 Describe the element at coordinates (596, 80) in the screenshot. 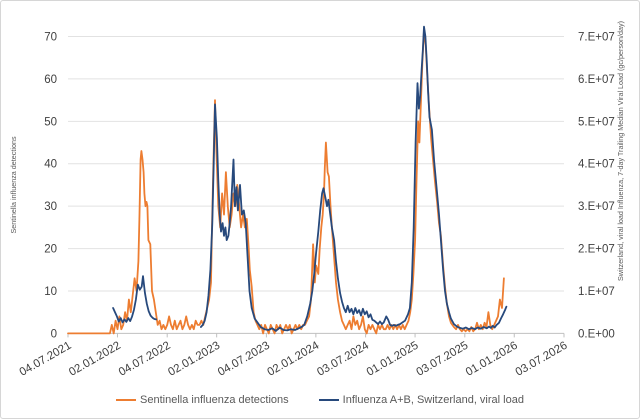

I see `y-axis-tick-label-right: 6.E+07` at that location.